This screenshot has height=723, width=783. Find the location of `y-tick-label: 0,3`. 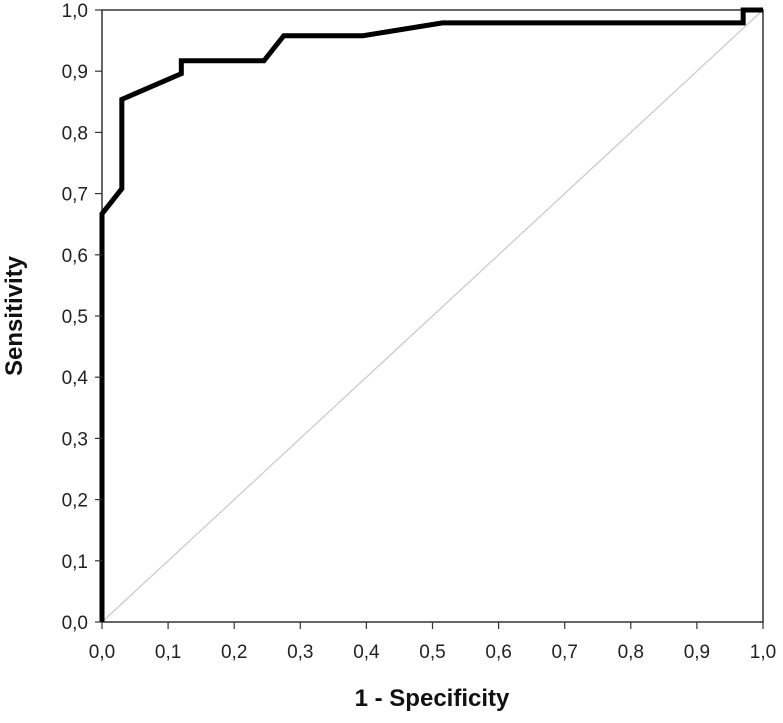

y-tick-label: 0,3 is located at coordinates (75, 439).